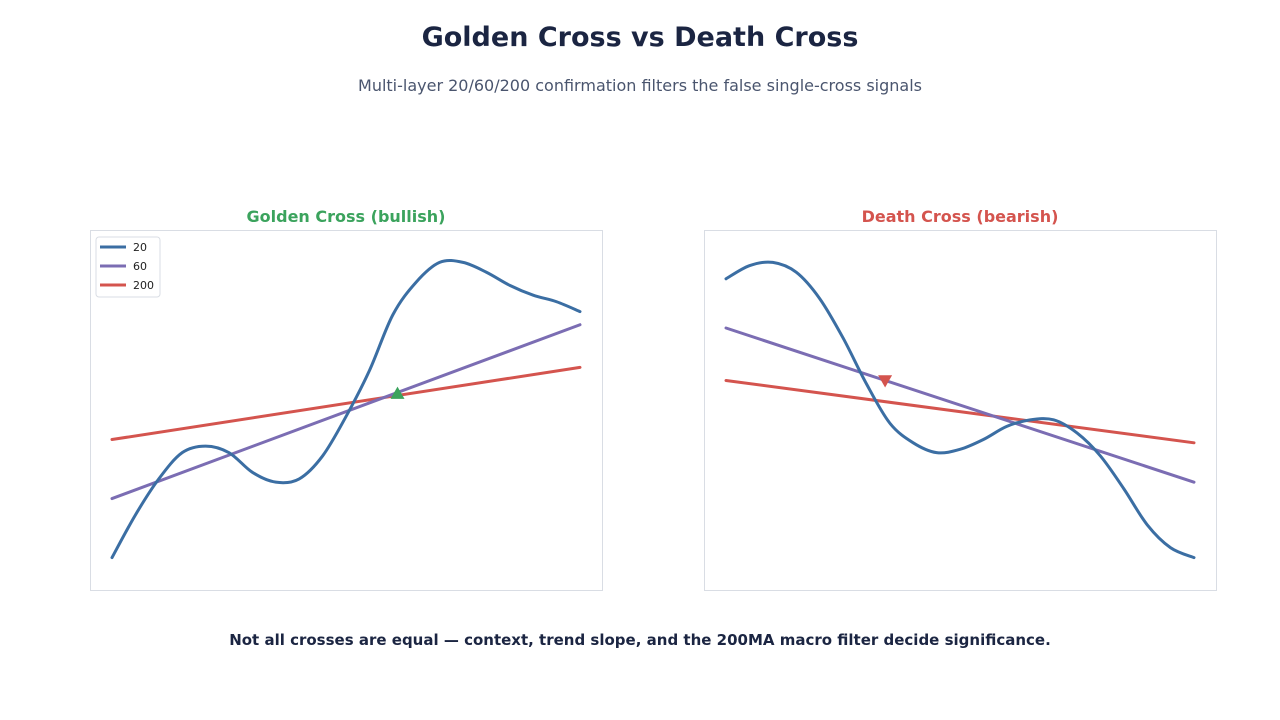  What do you see at coordinates (640, 37) in the screenshot?
I see `page-title: Golden Cross vs Death Cross` at bounding box center [640, 37].